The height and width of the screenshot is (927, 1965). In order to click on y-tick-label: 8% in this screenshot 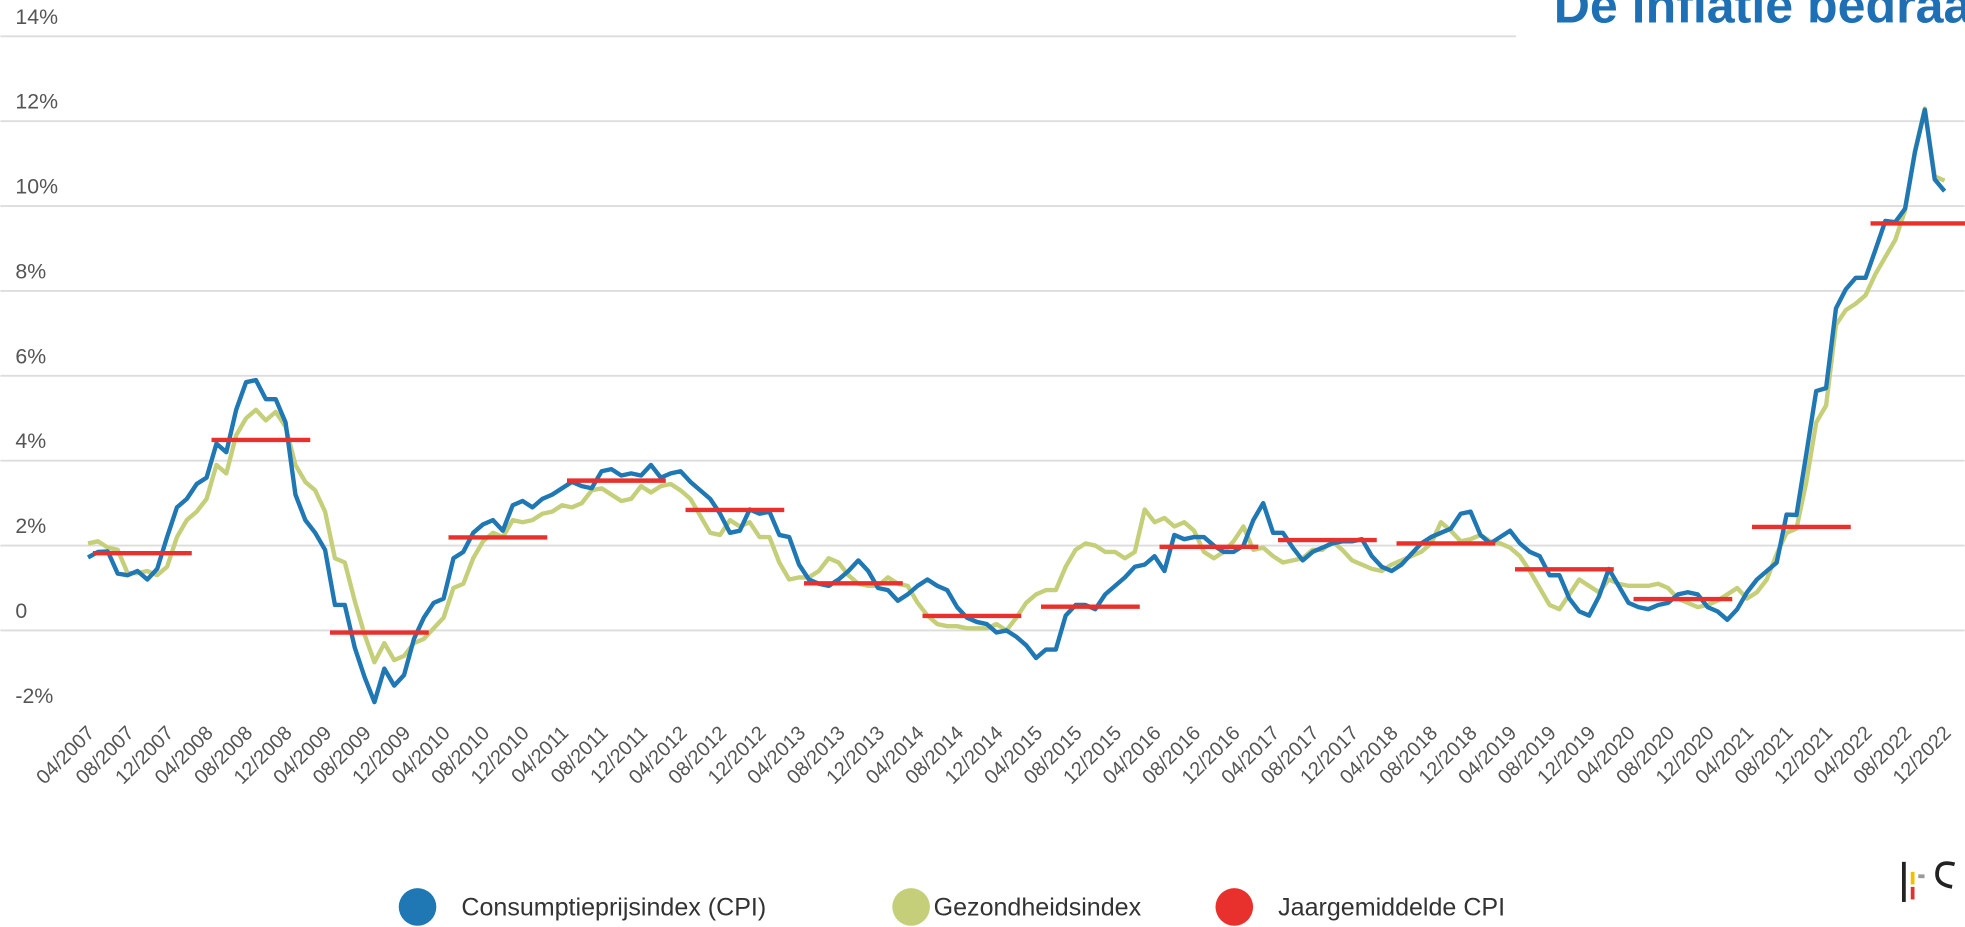, I will do `click(30, 271)`.